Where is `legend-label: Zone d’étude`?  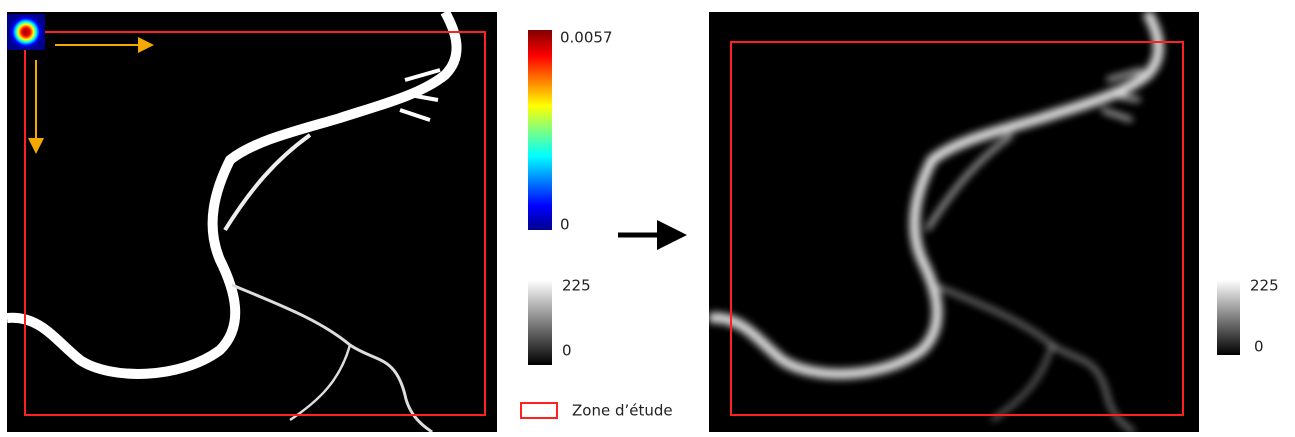 legend-label: Zone d’étude is located at coordinates (622, 411).